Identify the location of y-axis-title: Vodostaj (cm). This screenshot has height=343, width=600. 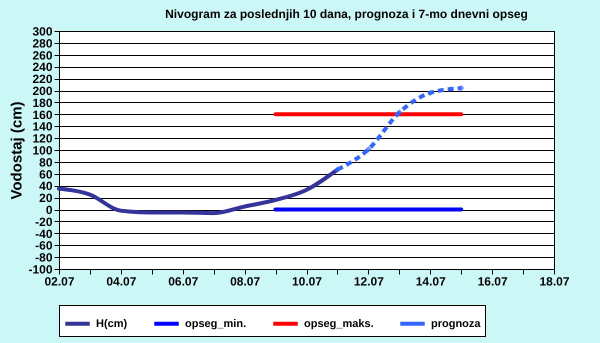
(17, 150).